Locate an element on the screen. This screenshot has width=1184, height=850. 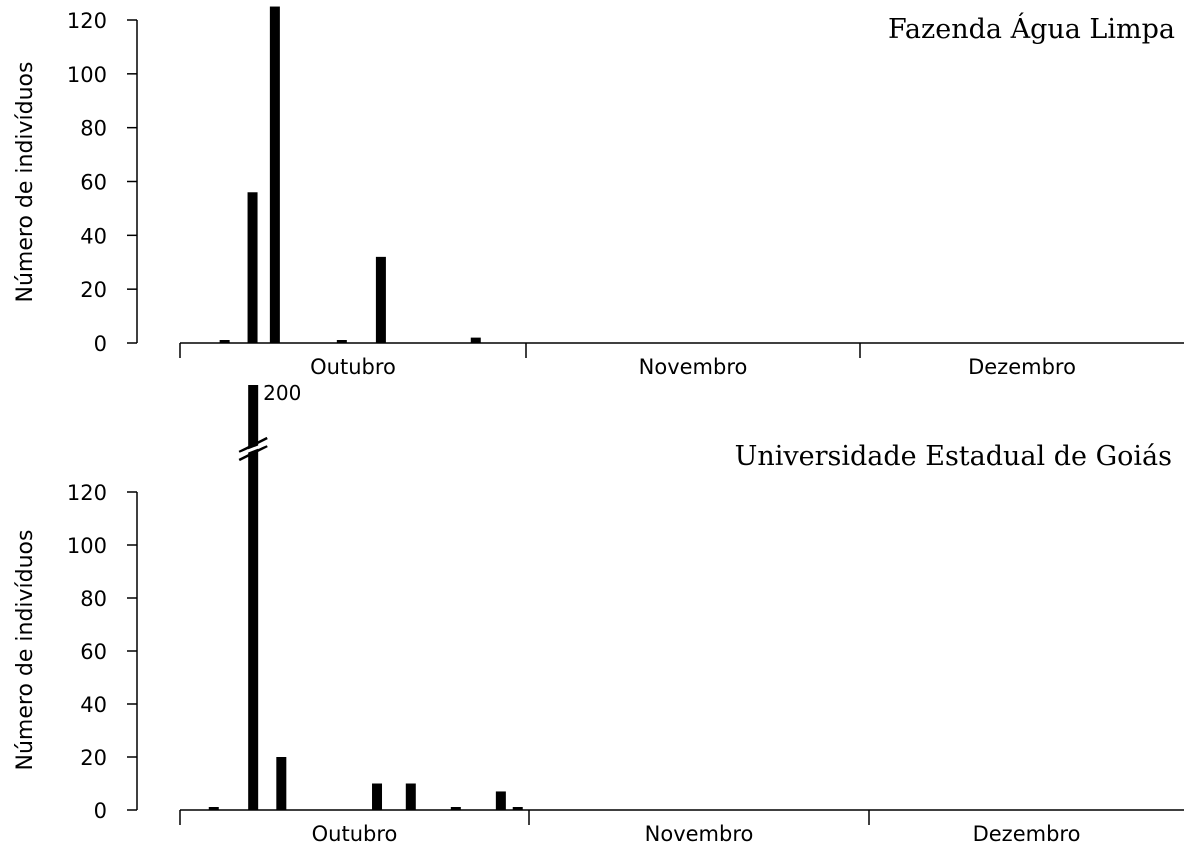
axis-break-gap is located at coordinates (253, 449).